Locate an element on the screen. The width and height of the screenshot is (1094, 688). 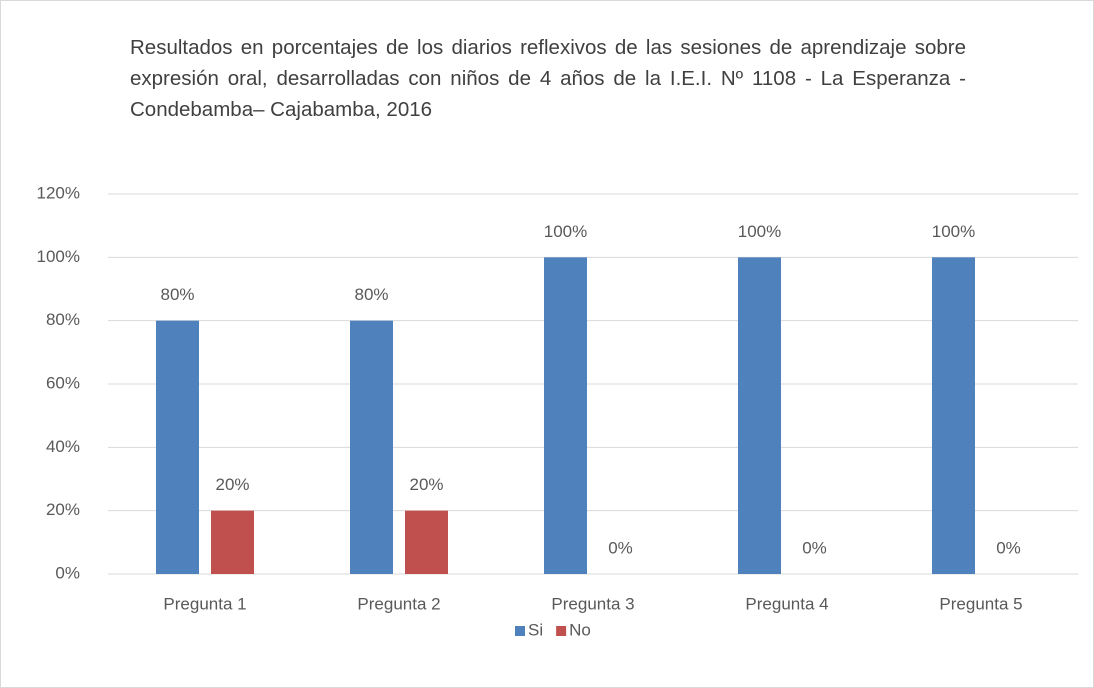
x-tick-label: Pregunta 4 is located at coordinates (786, 603).